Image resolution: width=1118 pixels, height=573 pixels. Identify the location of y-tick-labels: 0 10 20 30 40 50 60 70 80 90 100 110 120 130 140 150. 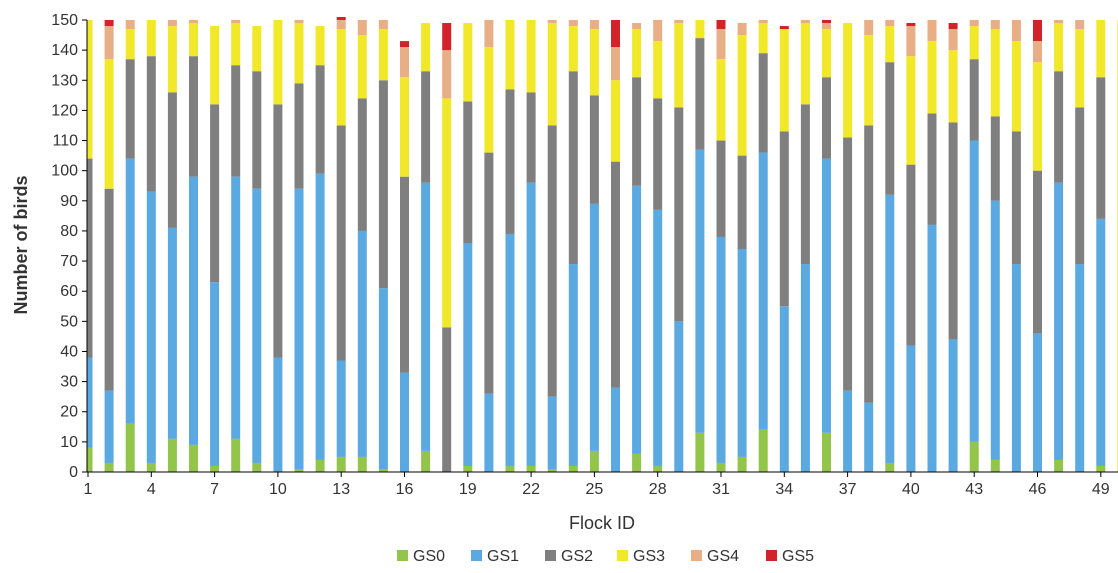
(69, 246).